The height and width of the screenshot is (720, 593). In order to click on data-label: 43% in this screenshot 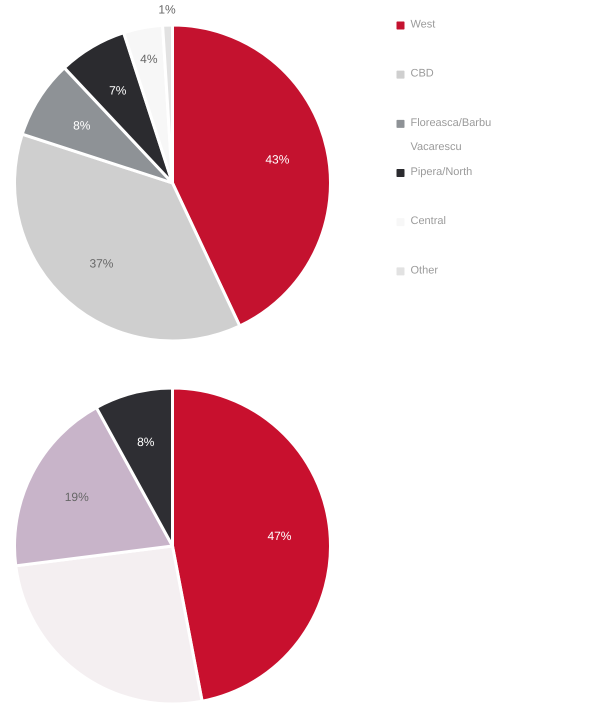, I will do `click(277, 159)`.